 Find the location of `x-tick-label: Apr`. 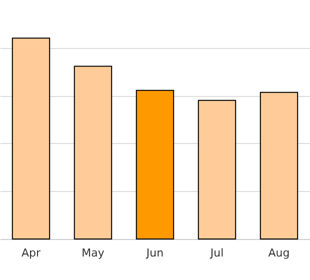

x-tick-label: Apr is located at coordinates (31, 253).